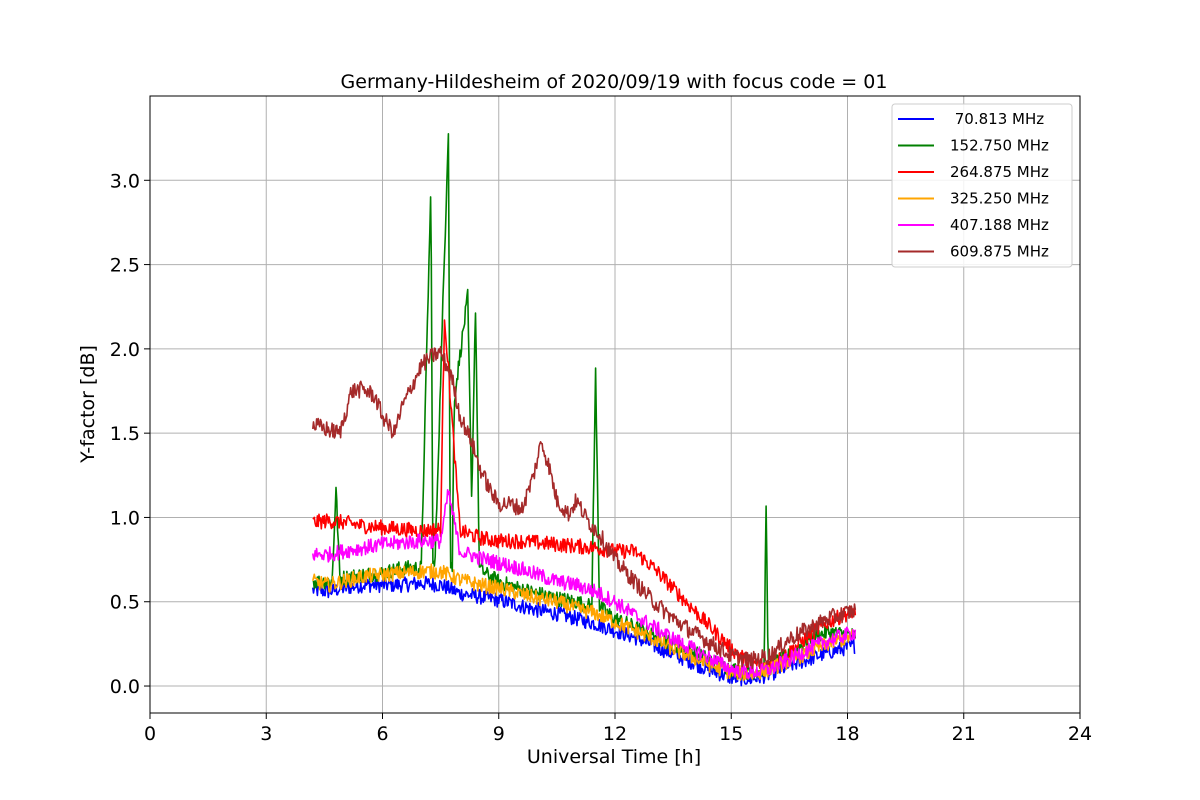 The width and height of the screenshot is (1200, 800). What do you see at coordinates (731, 734) in the screenshot?
I see `x-tick-label-5: 15` at bounding box center [731, 734].